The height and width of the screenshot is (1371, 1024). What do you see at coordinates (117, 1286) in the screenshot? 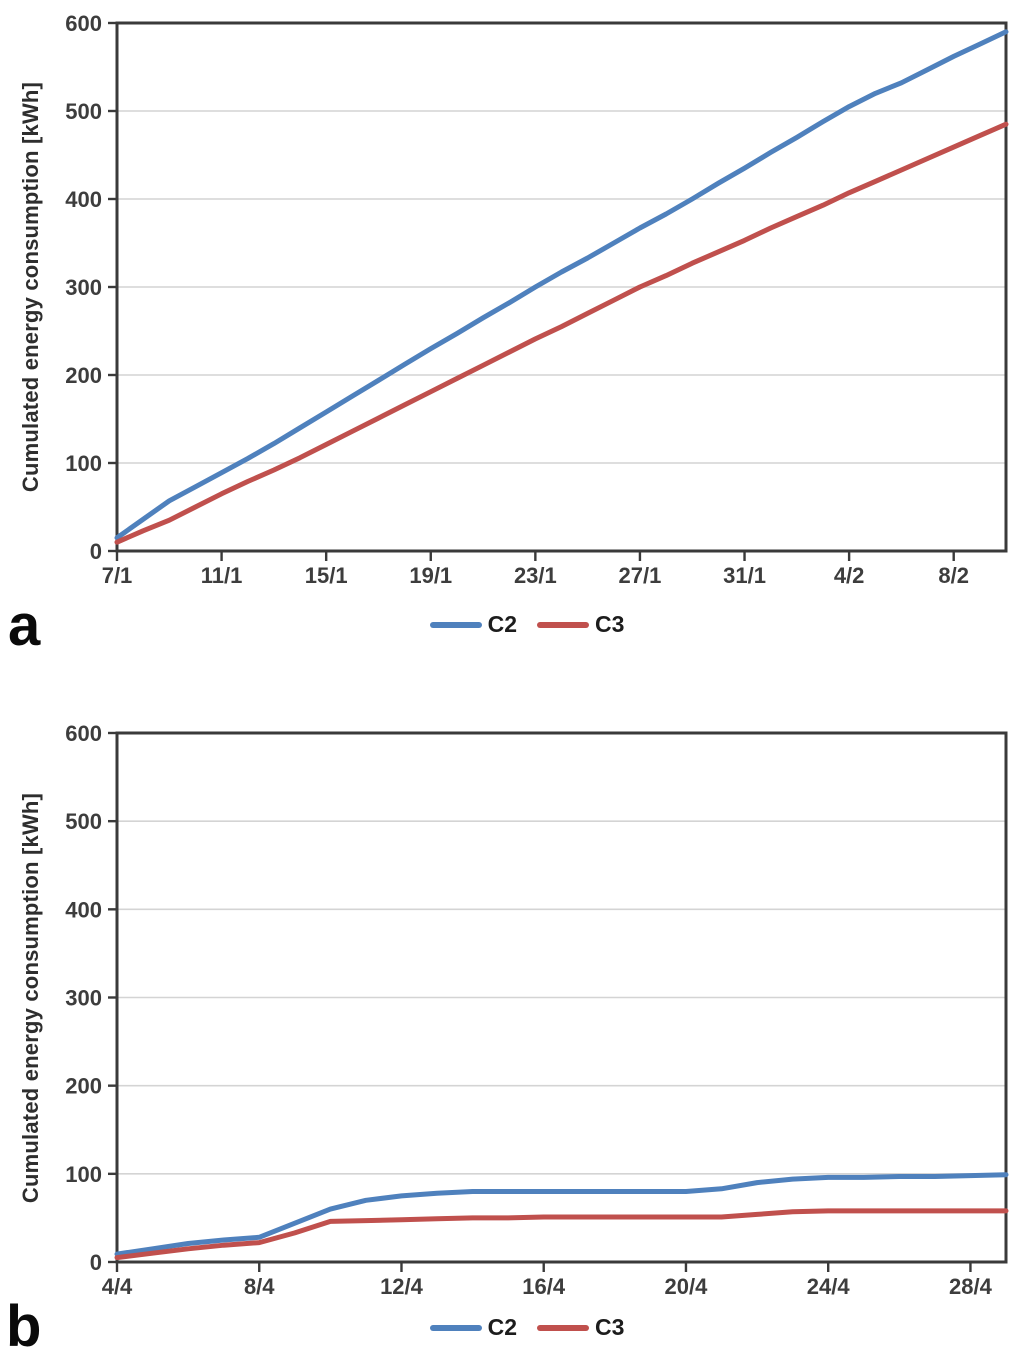
I see `svg-text: 4/4` at bounding box center [117, 1286].